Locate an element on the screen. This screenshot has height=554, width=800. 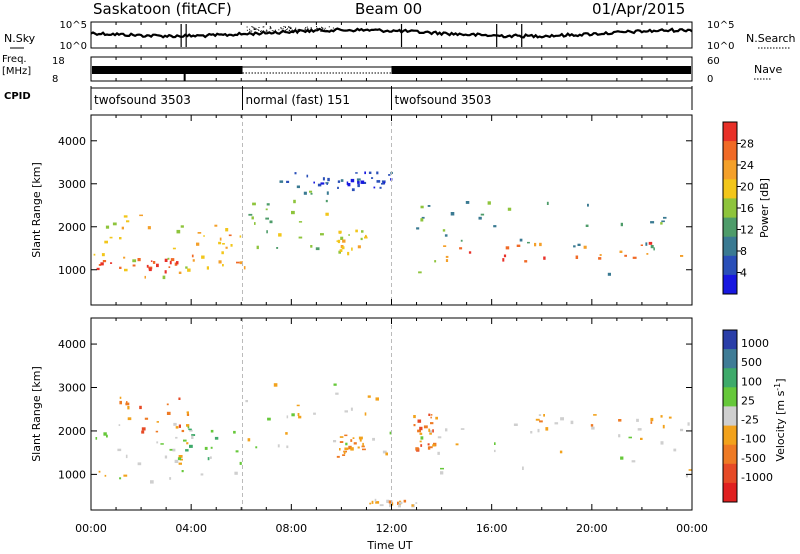
velocity-colorbar-label-text: Velocity [m s is located at coordinates (780, 425).